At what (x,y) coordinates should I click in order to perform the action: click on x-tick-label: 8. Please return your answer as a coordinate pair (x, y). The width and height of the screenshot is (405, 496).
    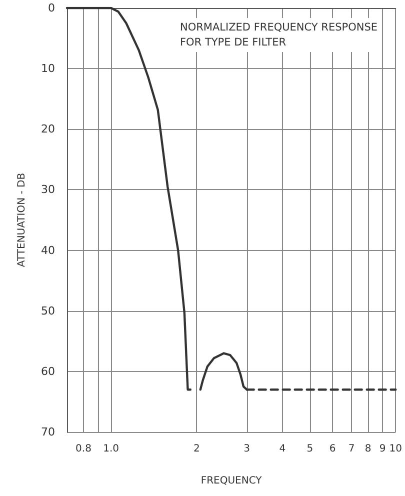
    Looking at the image, I should click on (368, 449).